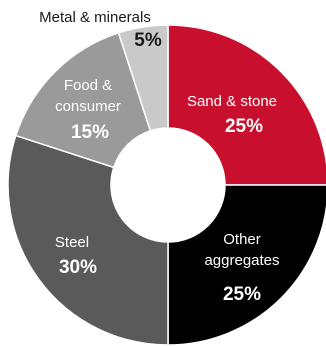 The height and width of the screenshot is (346, 326). Describe the element at coordinates (88, 85) in the screenshot. I see `slice-label-3: Food &` at that location.